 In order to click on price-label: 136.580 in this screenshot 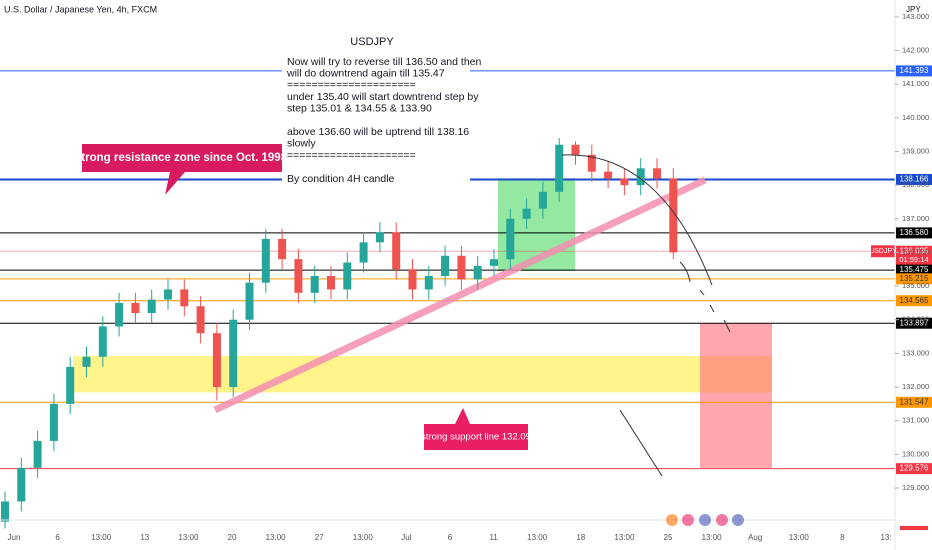, I will do `click(914, 232)`.